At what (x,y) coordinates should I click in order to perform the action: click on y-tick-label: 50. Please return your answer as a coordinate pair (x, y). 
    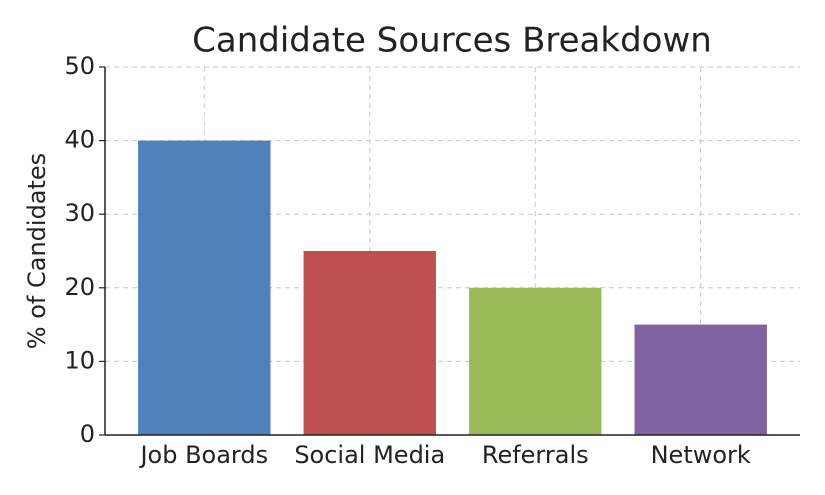
    Looking at the image, I should click on (79, 66).